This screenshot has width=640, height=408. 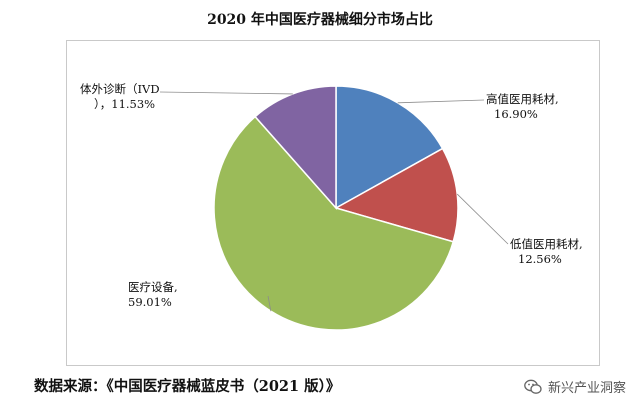 What do you see at coordinates (533, 386) in the screenshot?
I see `wechat-icon` at bounding box center [533, 386].